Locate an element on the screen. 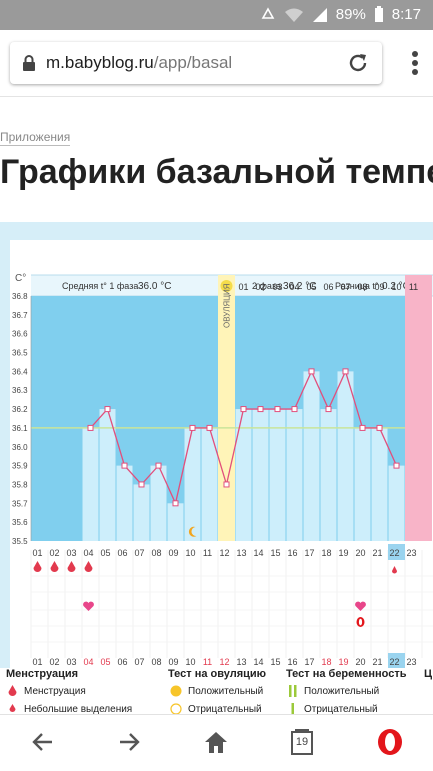 The height and width of the screenshot is (771, 433). y-tick-label: 36.5 is located at coordinates (20, 353).